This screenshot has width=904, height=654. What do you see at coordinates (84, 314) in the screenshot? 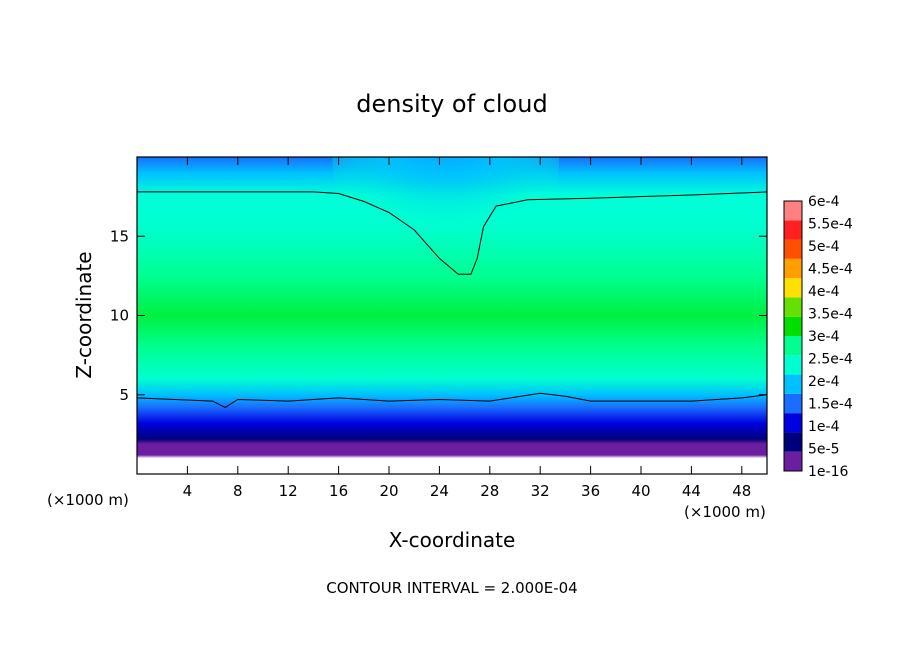
I see `y-axis-label: Z-coordinate` at bounding box center [84, 314].